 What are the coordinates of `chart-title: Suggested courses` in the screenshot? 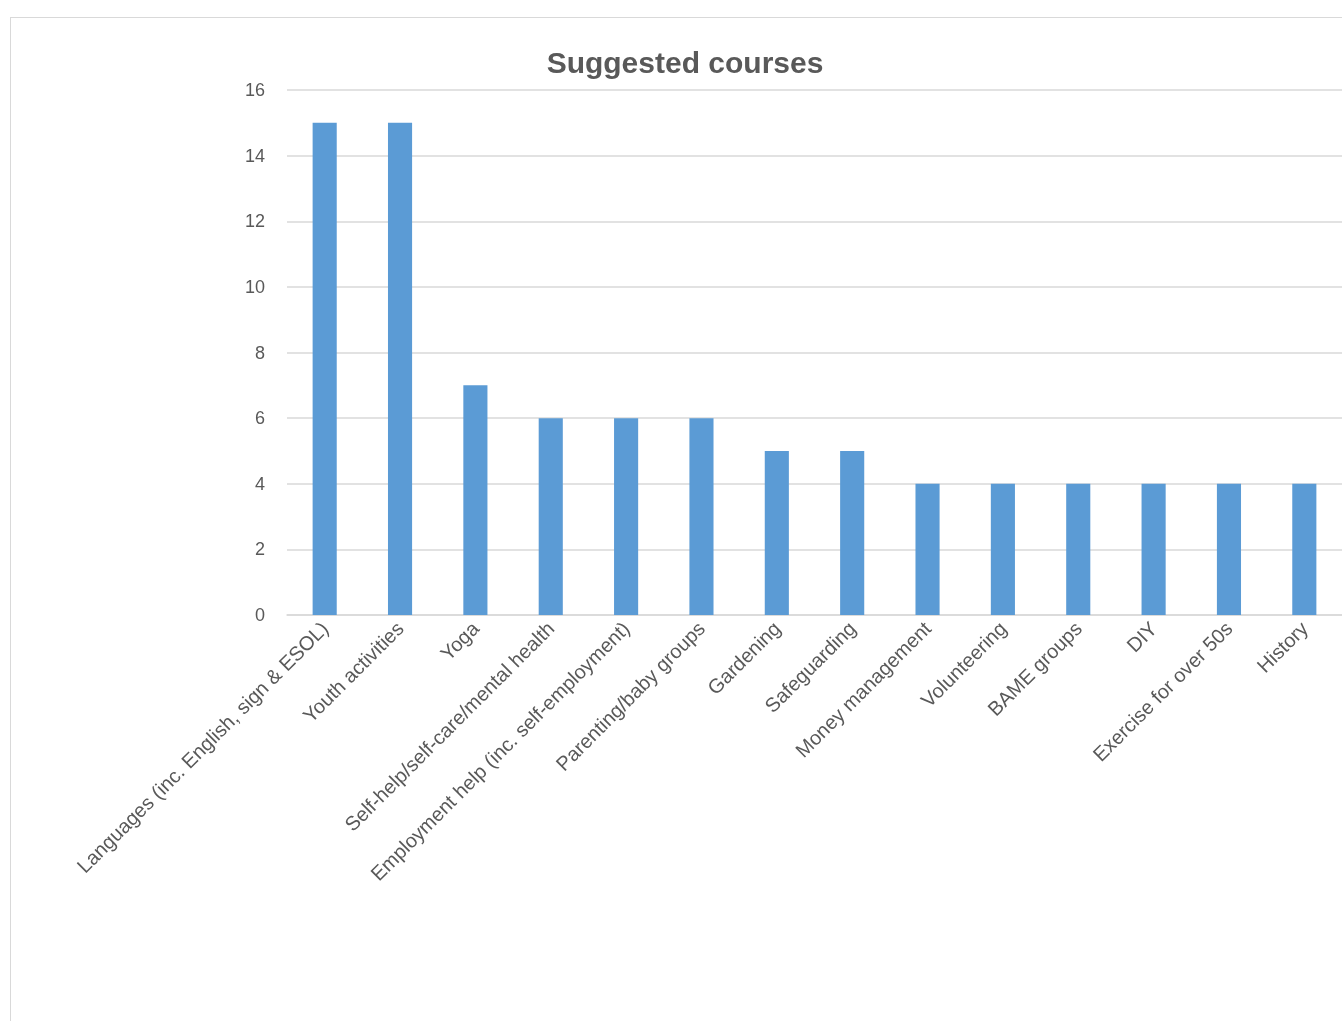 It's located at (685, 62).